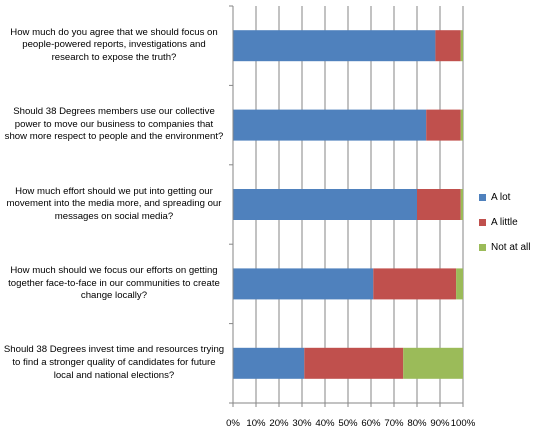 This screenshot has height=437, width=550. I want to click on x-tick-label: 70%, so click(394, 423).